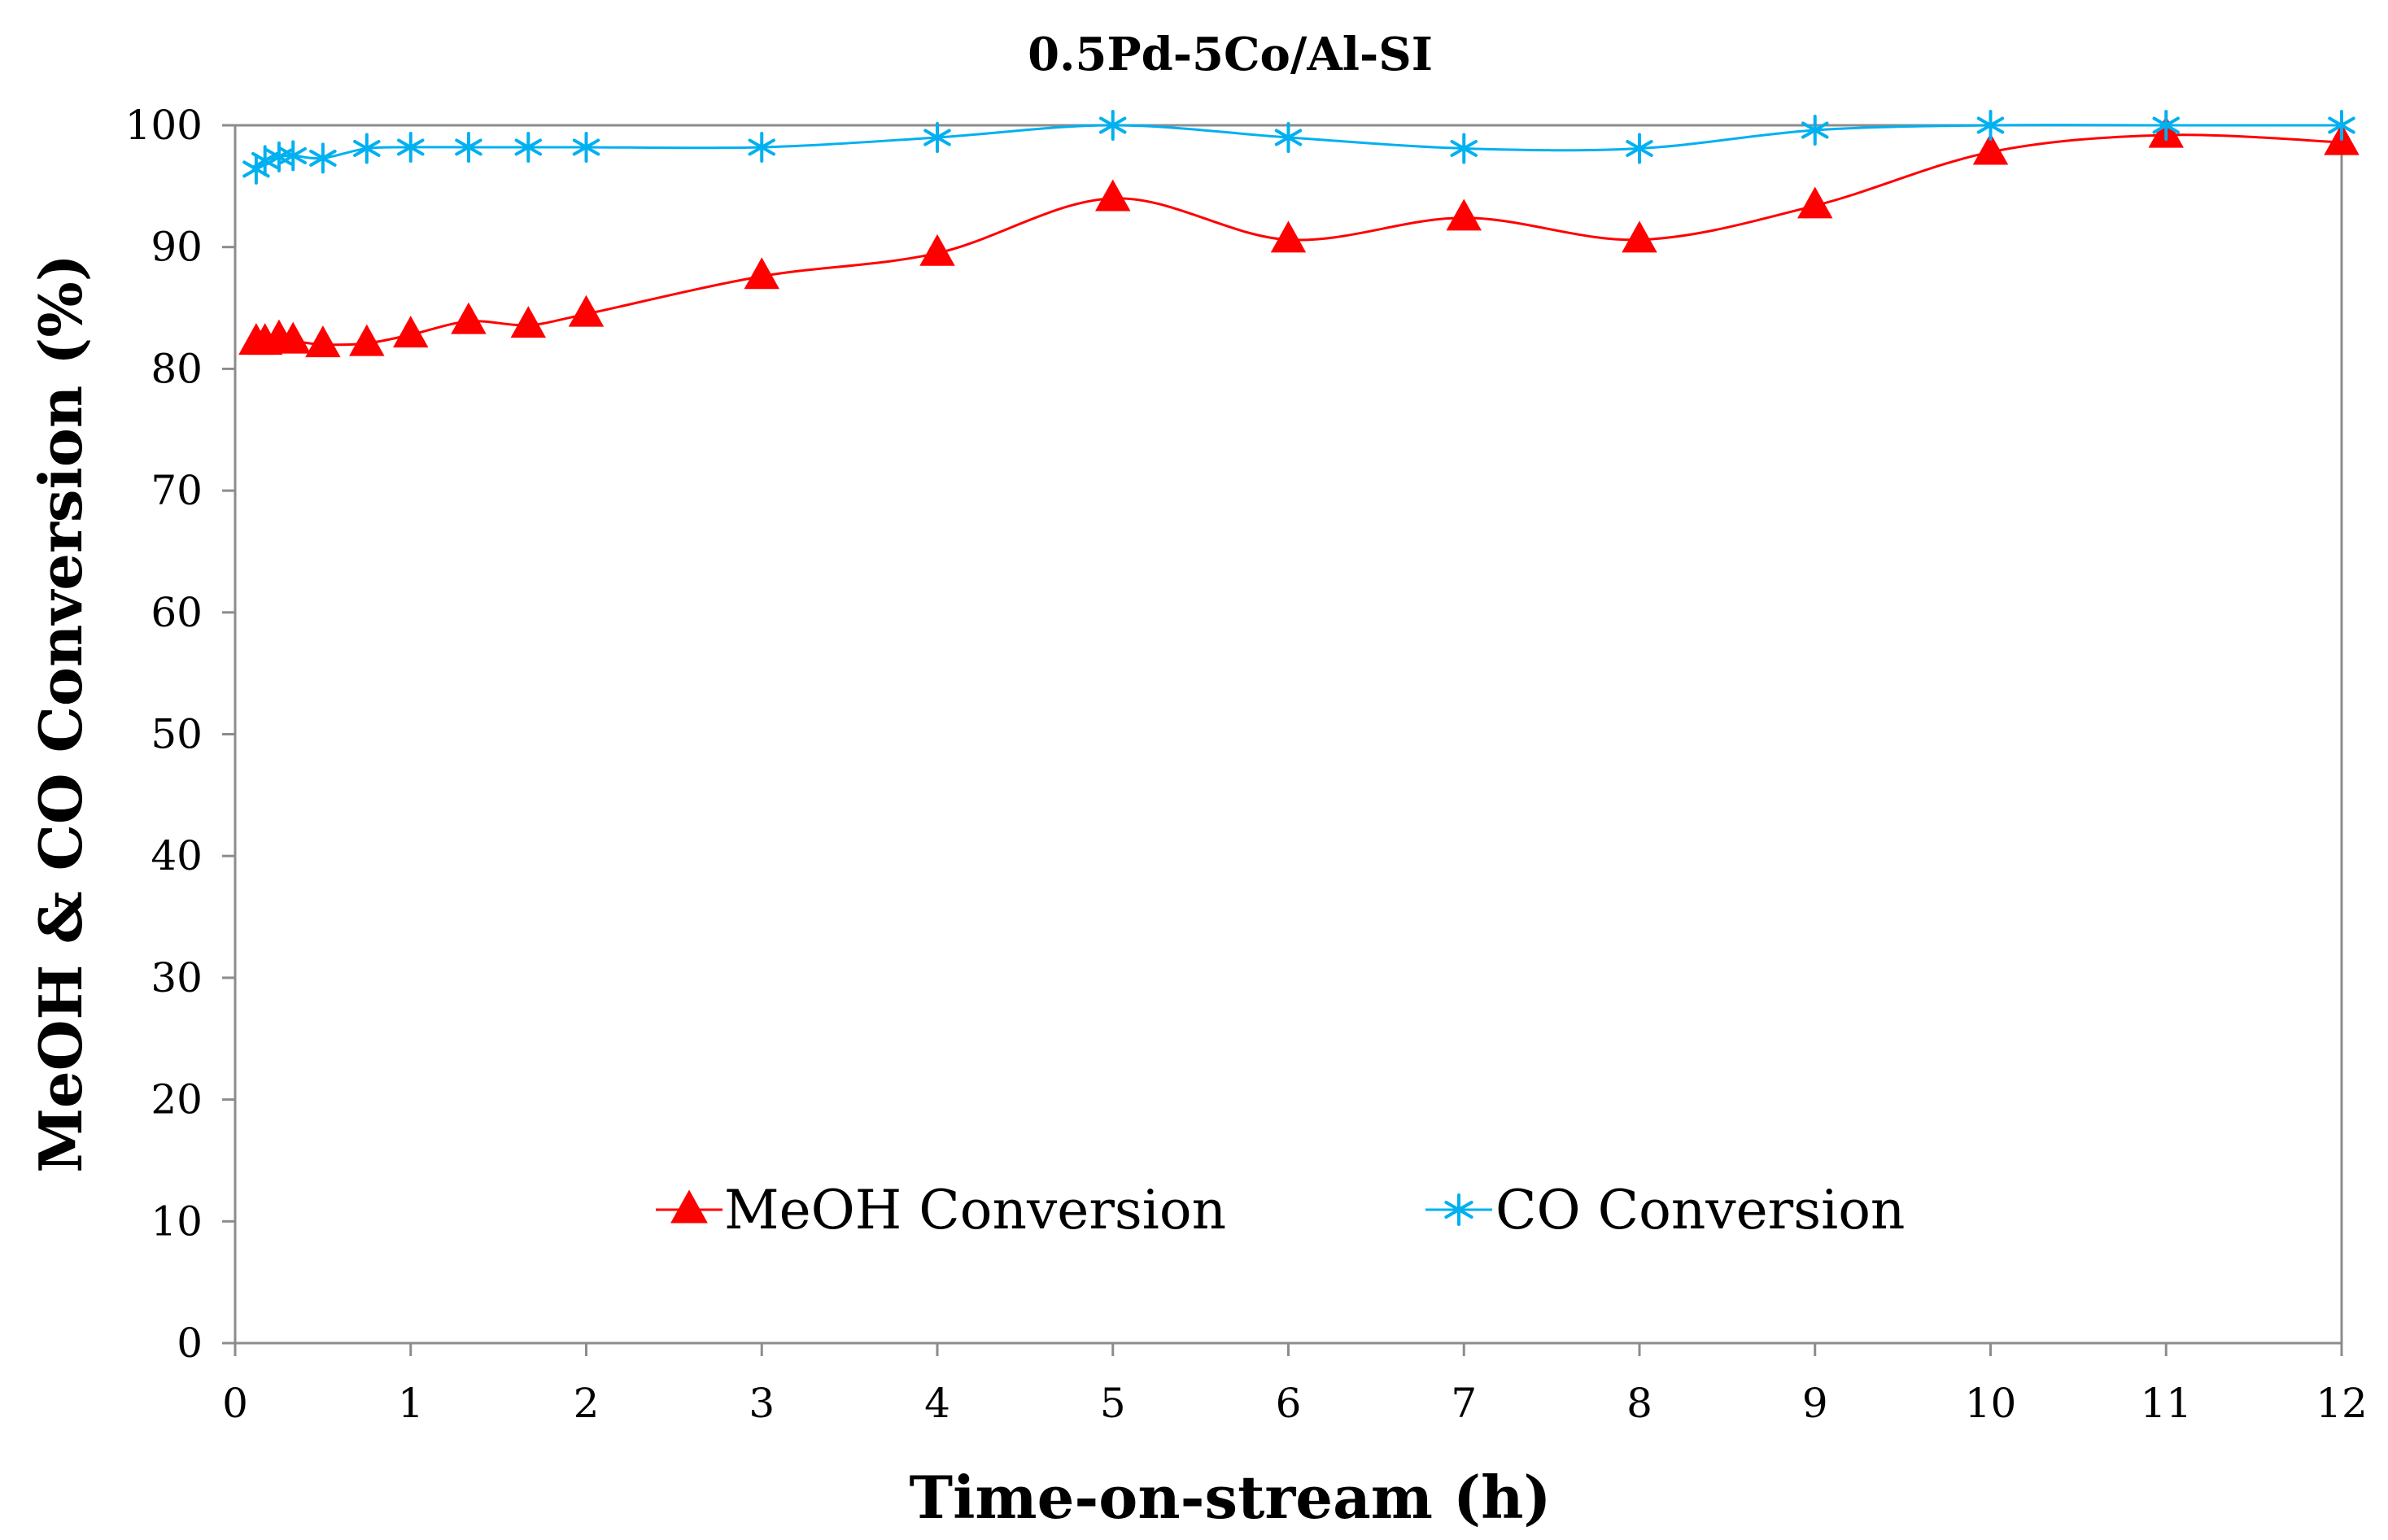 The height and width of the screenshot is (1540, 2388). What do you see at coordinates (1815, 1403) in the screenshot?
I see `x-tick-label: 9` at bounding box center [1815, 1403].